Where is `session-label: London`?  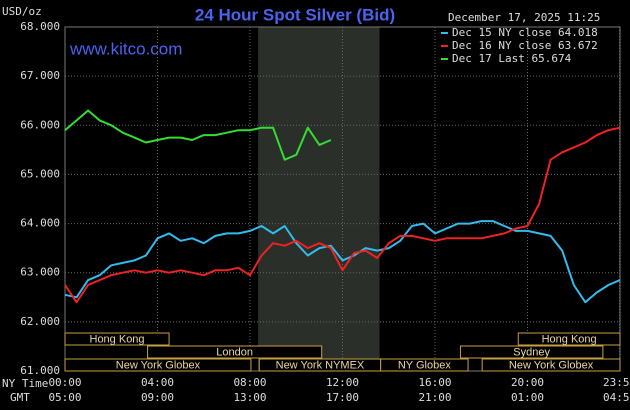
session-label: London is located at coordinates (234, 352).